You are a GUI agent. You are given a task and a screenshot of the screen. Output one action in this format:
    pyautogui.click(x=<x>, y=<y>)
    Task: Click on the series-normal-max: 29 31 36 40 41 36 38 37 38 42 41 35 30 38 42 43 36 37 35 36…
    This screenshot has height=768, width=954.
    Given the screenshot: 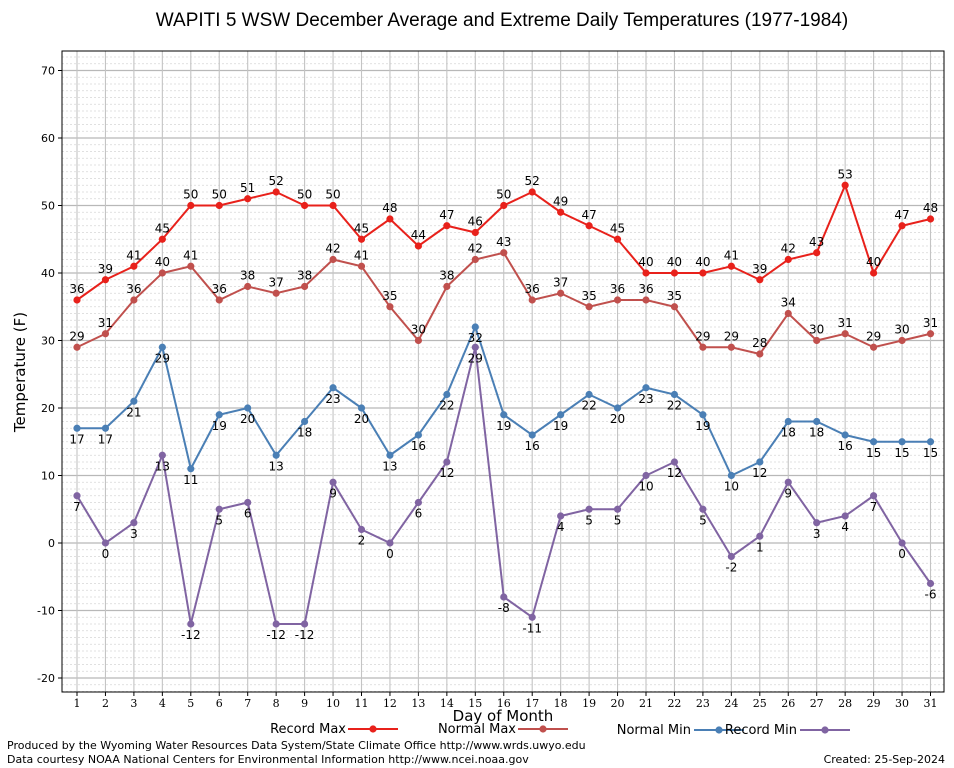 What is the action you would take?
    pyautogui.click(x=503, y=296)
    